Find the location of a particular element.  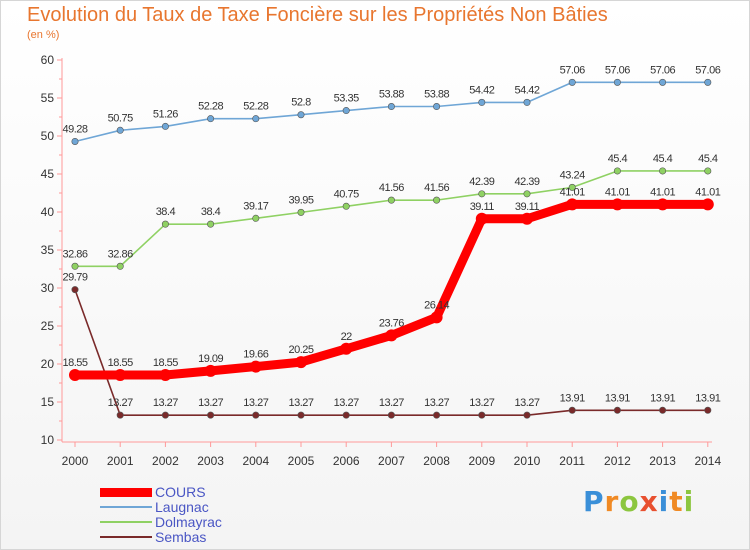

data-label-dolmayrac: 43.24 is located at coordinates (572, 175).